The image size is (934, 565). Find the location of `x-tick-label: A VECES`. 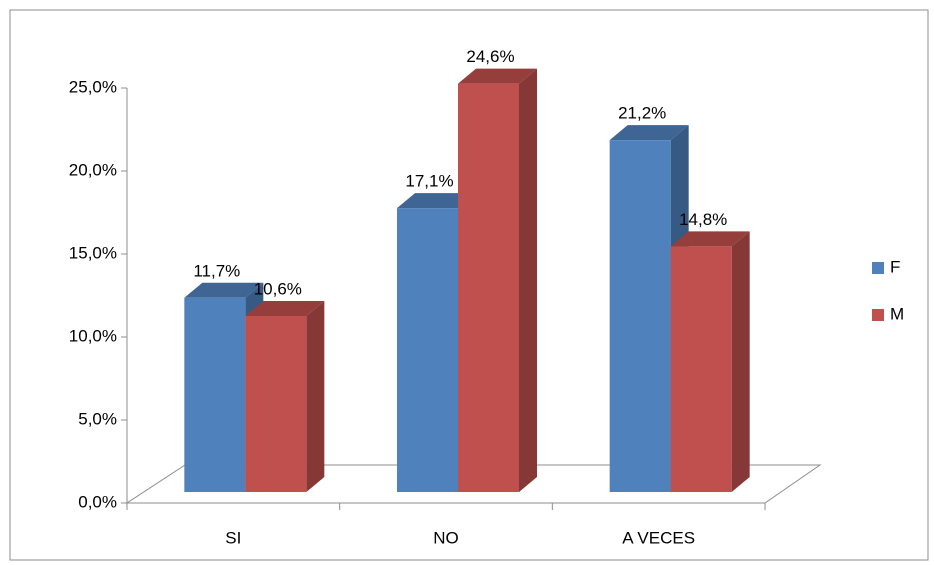

x-tick-label: A VECES is located at coordinates (658, 537).